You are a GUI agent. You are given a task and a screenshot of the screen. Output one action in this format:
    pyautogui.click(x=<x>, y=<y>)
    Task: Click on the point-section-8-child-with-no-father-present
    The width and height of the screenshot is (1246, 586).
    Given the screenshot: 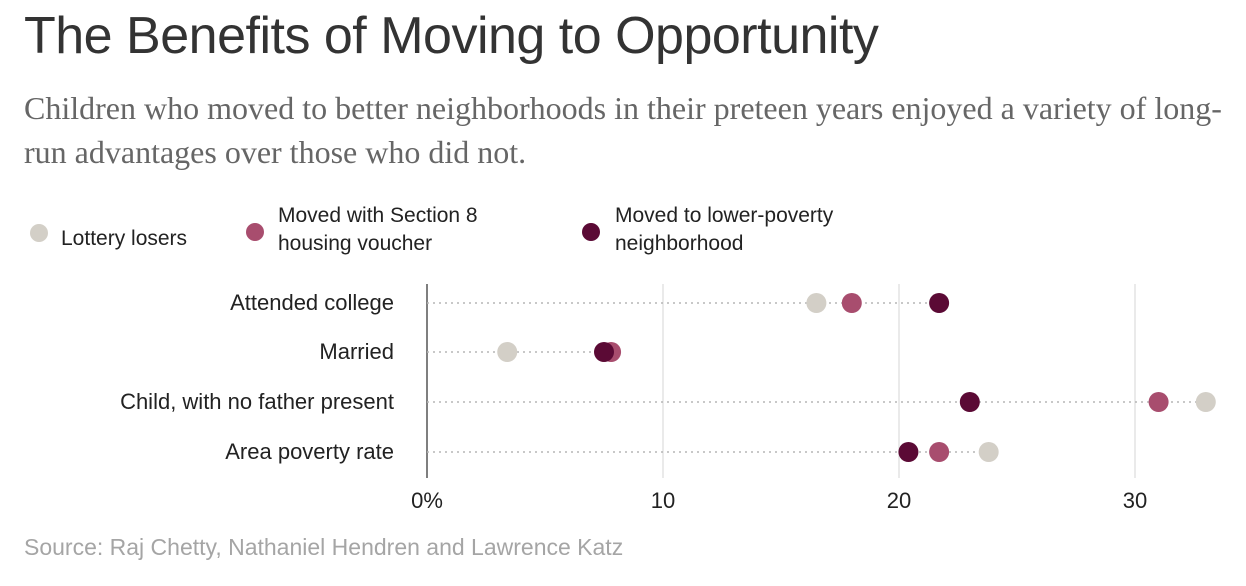 What is the action you would take?
    pyautogui.click(x=1158, y=402)
    